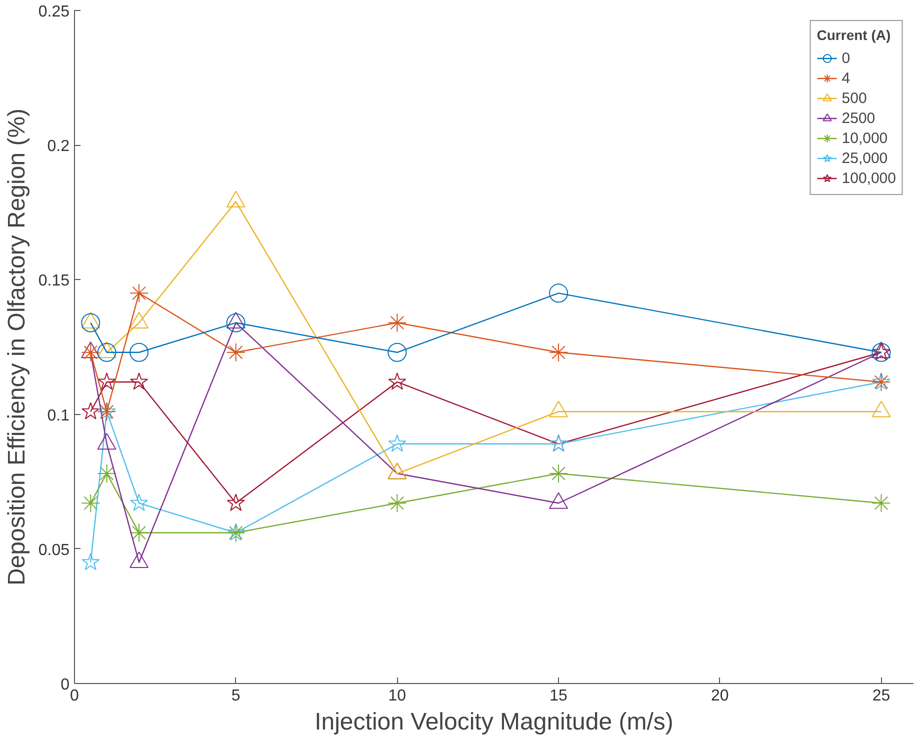 The height and width of the screenshot is (744, 923). I want to click on legend-label: 25,000, so click(865, 158).